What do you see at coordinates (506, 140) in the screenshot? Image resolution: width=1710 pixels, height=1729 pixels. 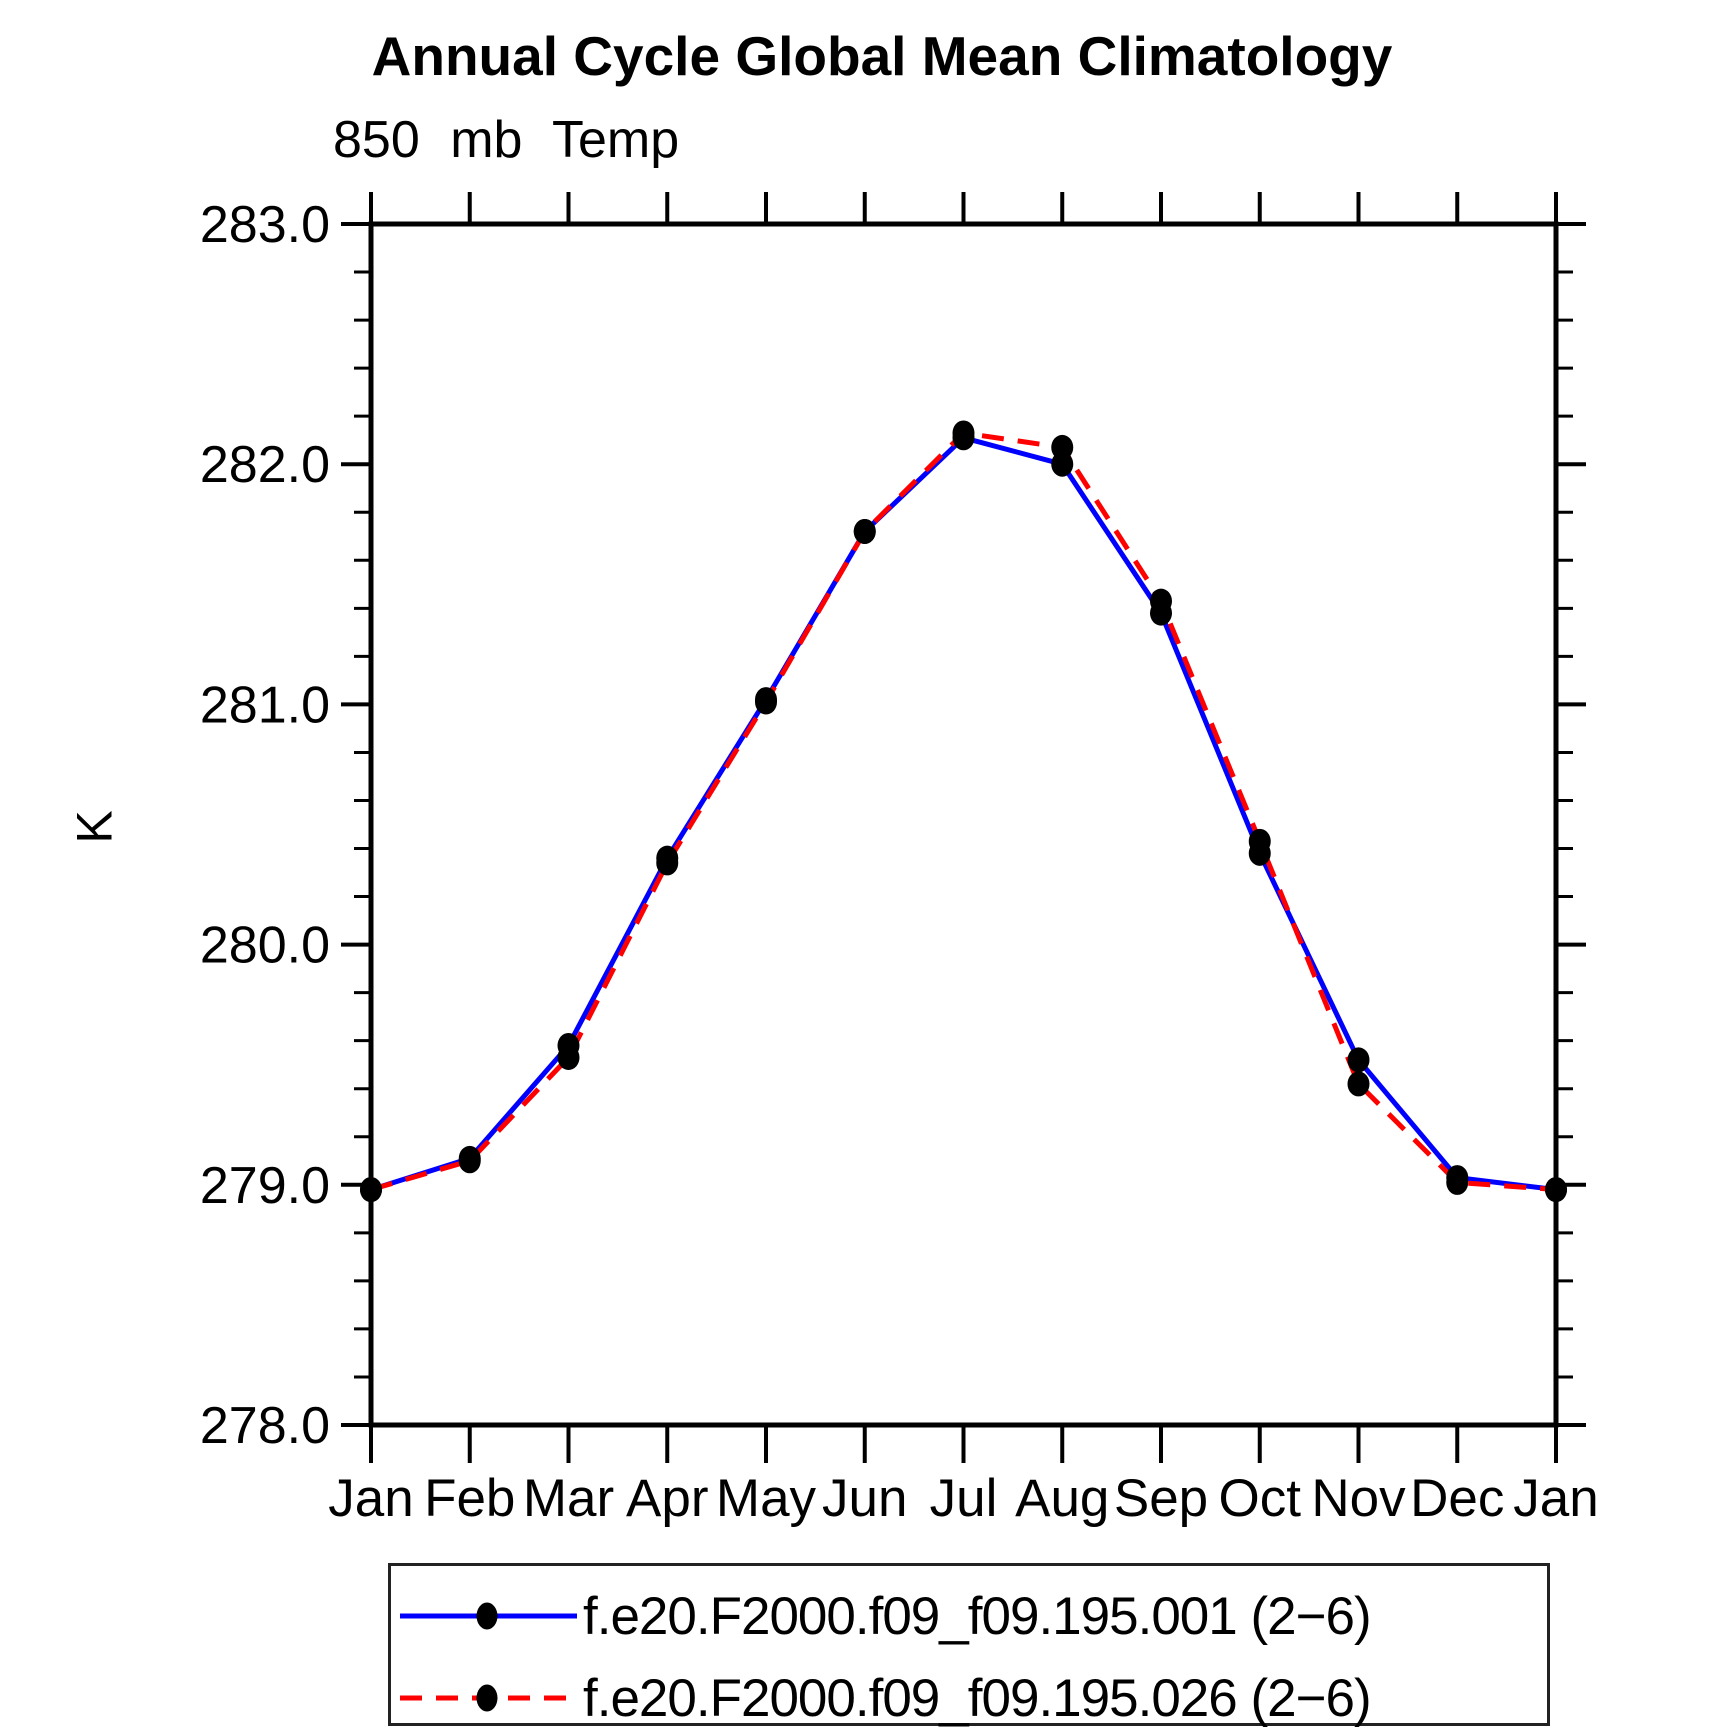 I see `chart-subtitle: 850 mb Temp` at bounding box center [506, 140].